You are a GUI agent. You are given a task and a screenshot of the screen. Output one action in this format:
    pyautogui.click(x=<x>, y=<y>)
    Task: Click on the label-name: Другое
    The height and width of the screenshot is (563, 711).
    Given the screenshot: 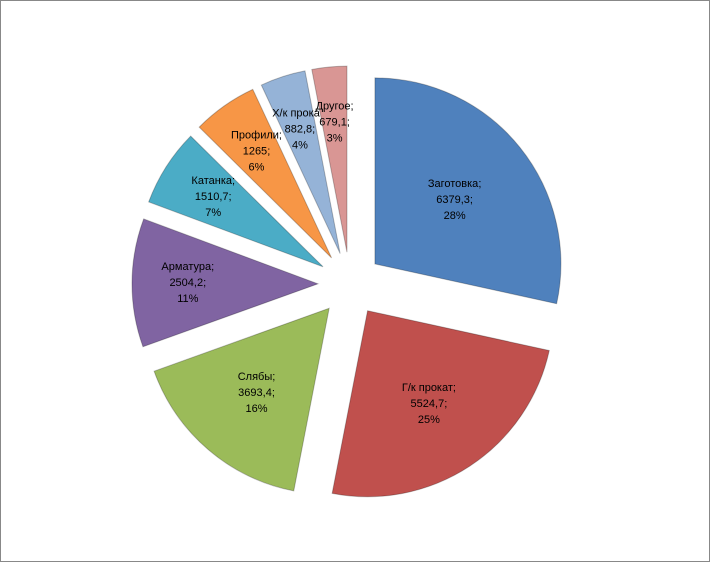 What is the action you would take?
    pyautogui.click(x=333, y=106)
    